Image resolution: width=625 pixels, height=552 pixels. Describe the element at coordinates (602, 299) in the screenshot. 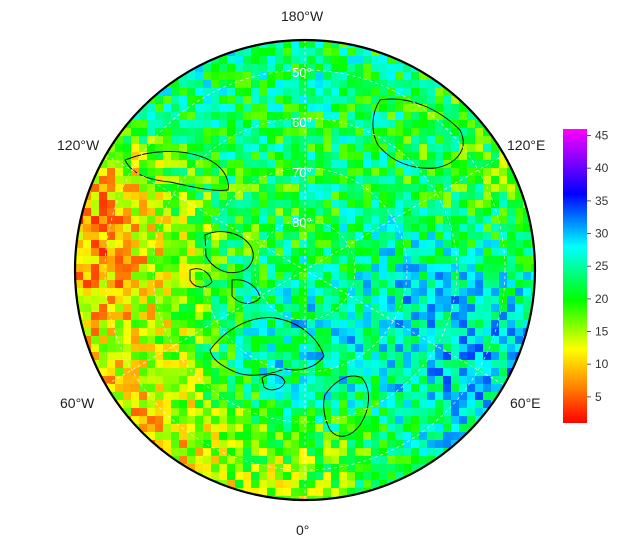

I see `colorbar-tick-label: 20` at that location.